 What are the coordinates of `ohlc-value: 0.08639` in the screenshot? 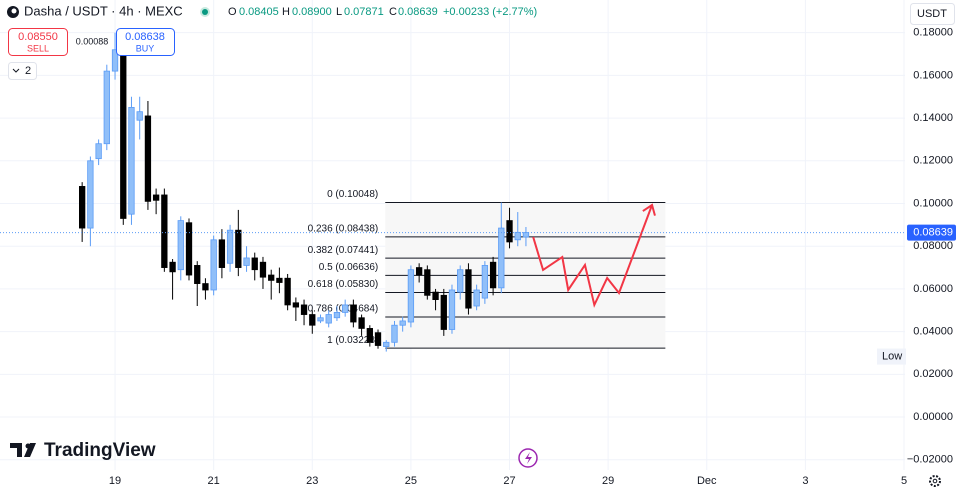 It's located at (418, 12).